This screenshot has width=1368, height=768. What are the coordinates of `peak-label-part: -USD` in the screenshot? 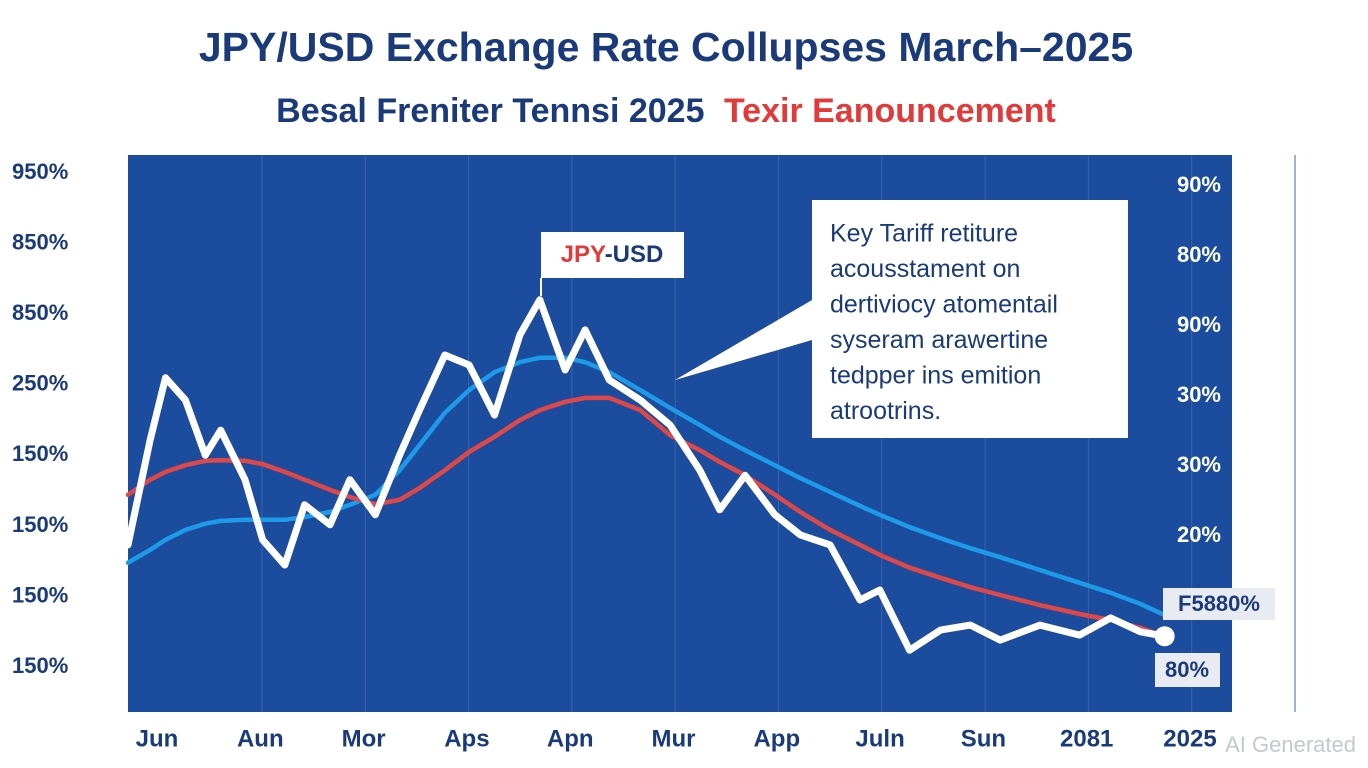 It's located at (634, 254).